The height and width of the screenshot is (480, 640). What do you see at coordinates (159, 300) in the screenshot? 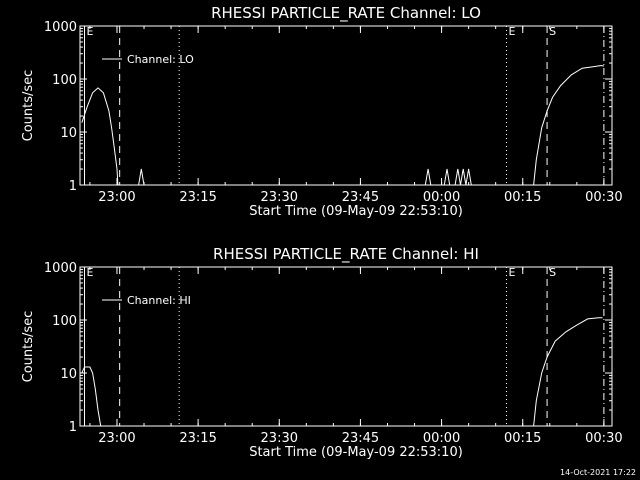
I see `legend-label: Channel: HI` at bounding box center [159, 300].